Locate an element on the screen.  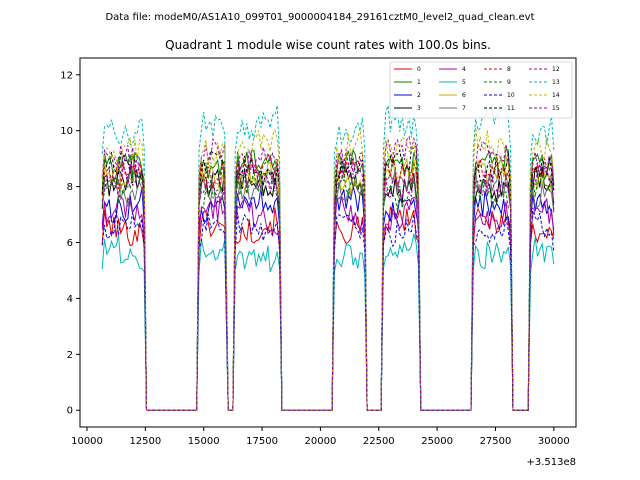
x-tick-label: 22500 is located at coordinates (379, 441).